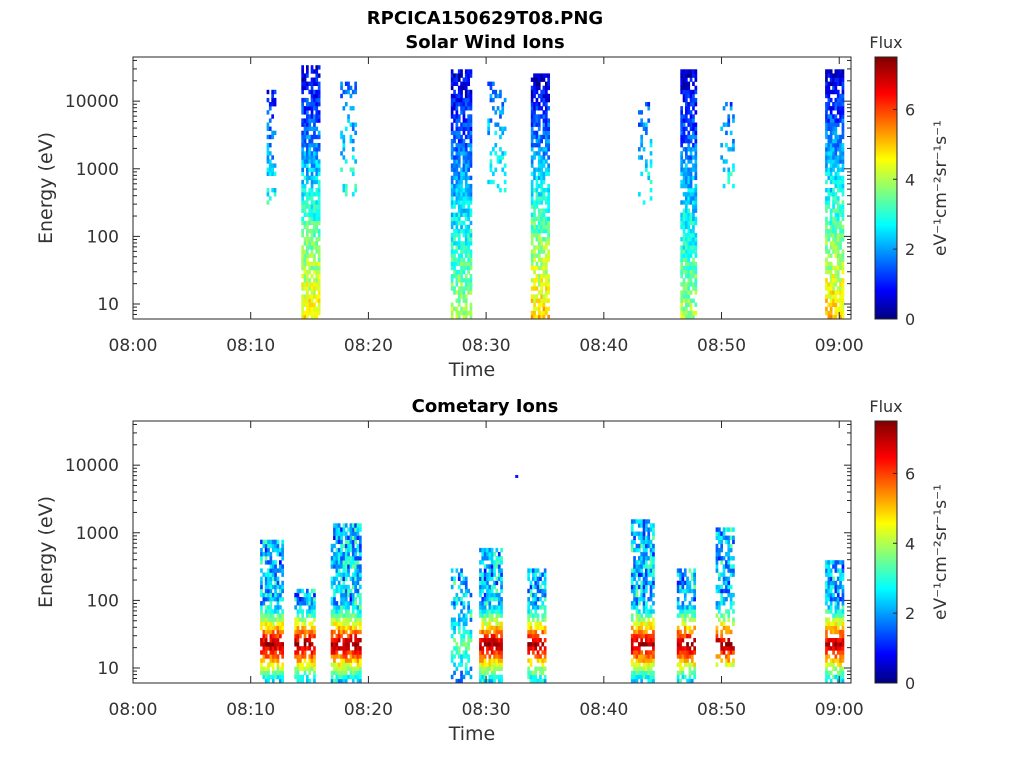 The image size is (1024, 768). What do you see at coordinates (910, 179) in the screenshot?
I see `colorbar-tick-label: 4` at bounding box center [910, 179].